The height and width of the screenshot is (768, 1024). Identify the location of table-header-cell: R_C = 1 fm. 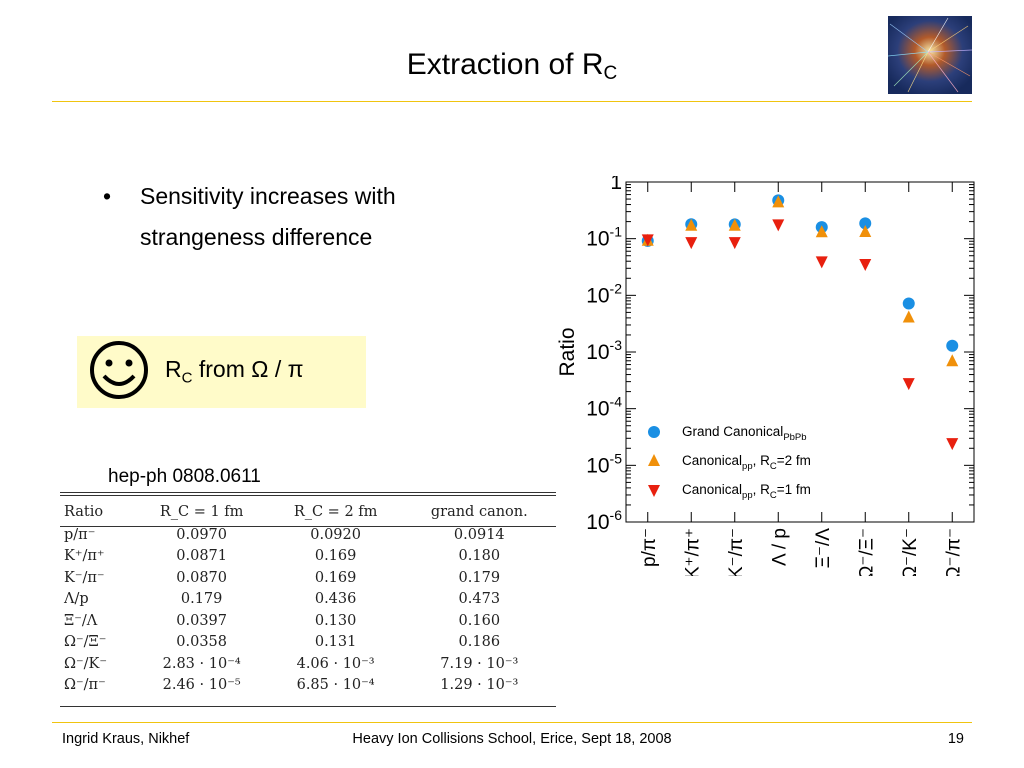
(201, 512).